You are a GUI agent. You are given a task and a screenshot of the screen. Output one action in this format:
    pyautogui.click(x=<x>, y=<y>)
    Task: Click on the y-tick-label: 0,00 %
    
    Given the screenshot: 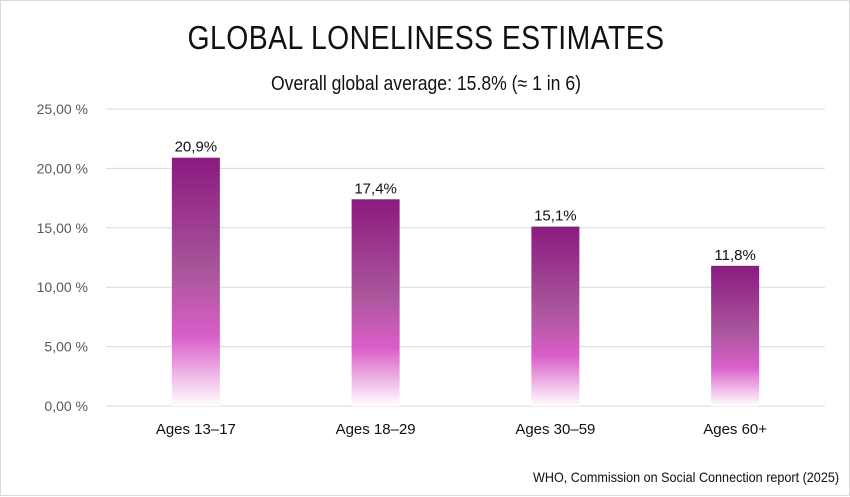 What is the action you would take?
    pyautogui.click(x=66, y=406)
    